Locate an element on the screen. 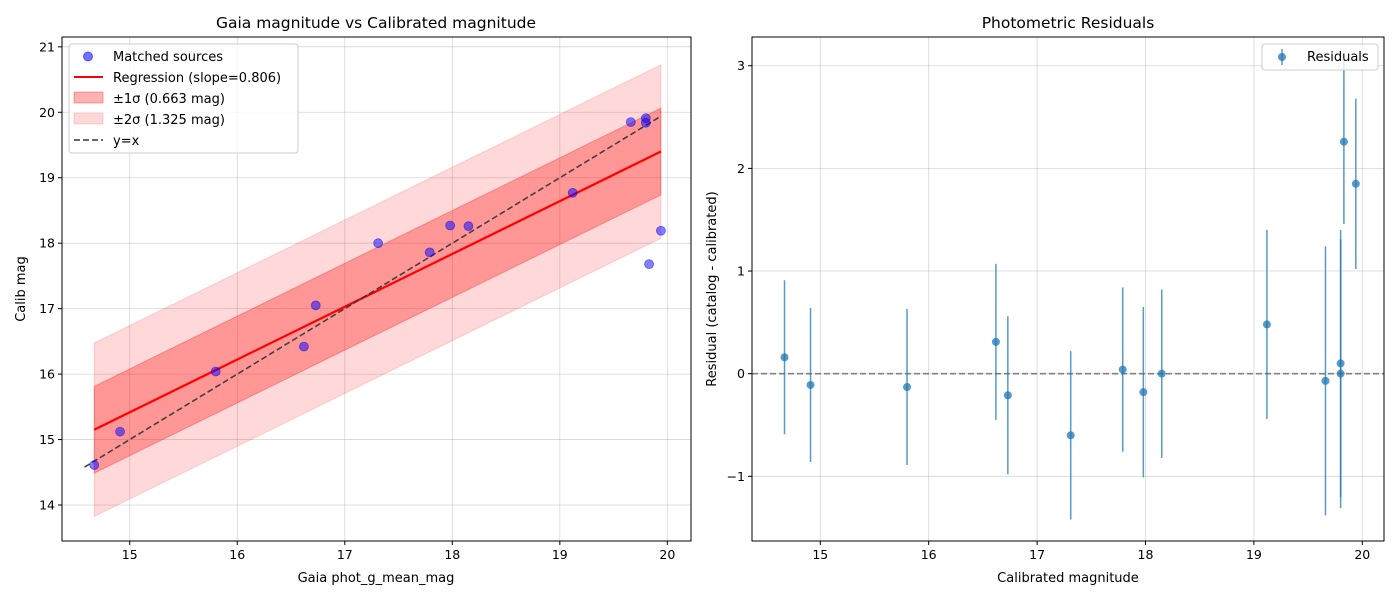  y-tick-label: 14 is located at coordinates (47, 505).